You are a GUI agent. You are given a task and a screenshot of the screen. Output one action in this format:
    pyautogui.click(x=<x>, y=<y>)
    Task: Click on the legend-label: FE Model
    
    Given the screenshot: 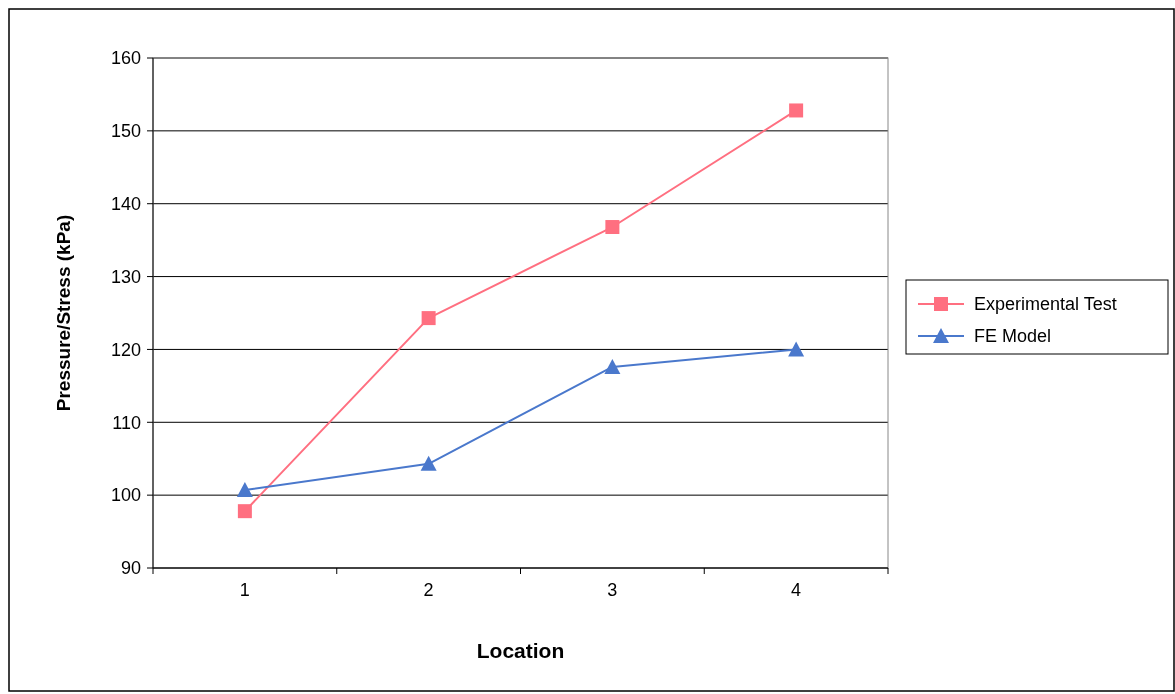 What is the action you would take?
    pyautogui.click(x=1013, y=336)
    